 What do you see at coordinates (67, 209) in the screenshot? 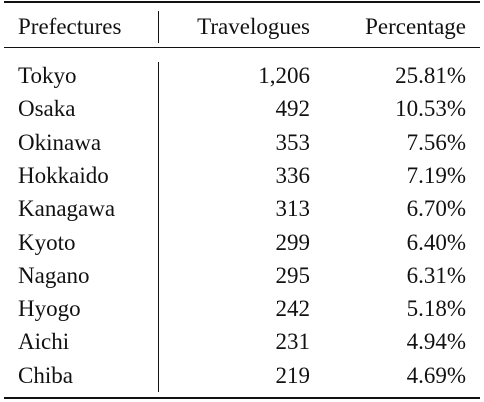
I see `table-cell: Kanagawa` at bounding box center [67, 209].